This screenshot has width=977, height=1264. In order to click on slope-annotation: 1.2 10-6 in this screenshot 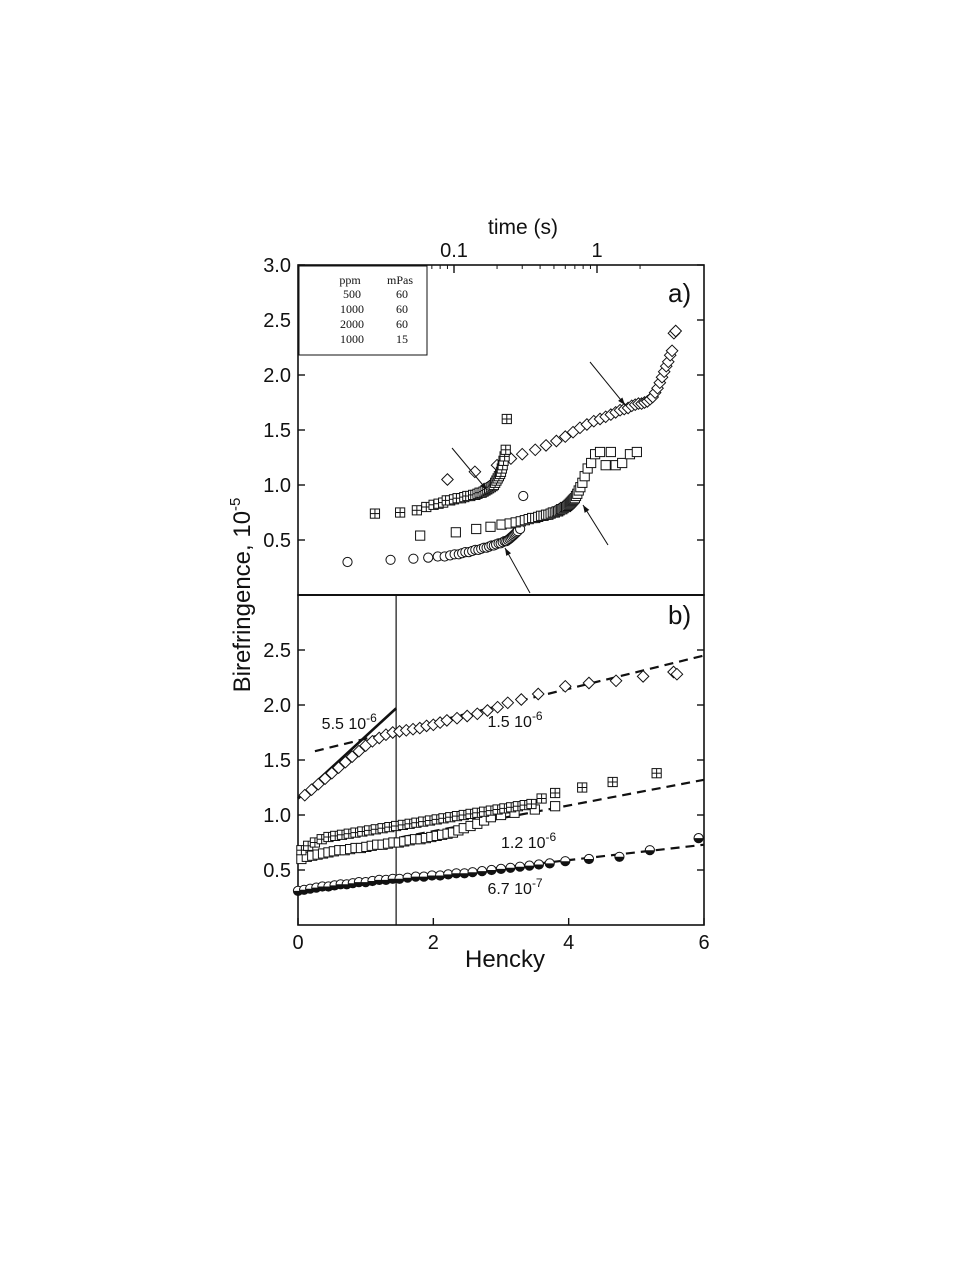, I will do `click(528, 841)`.